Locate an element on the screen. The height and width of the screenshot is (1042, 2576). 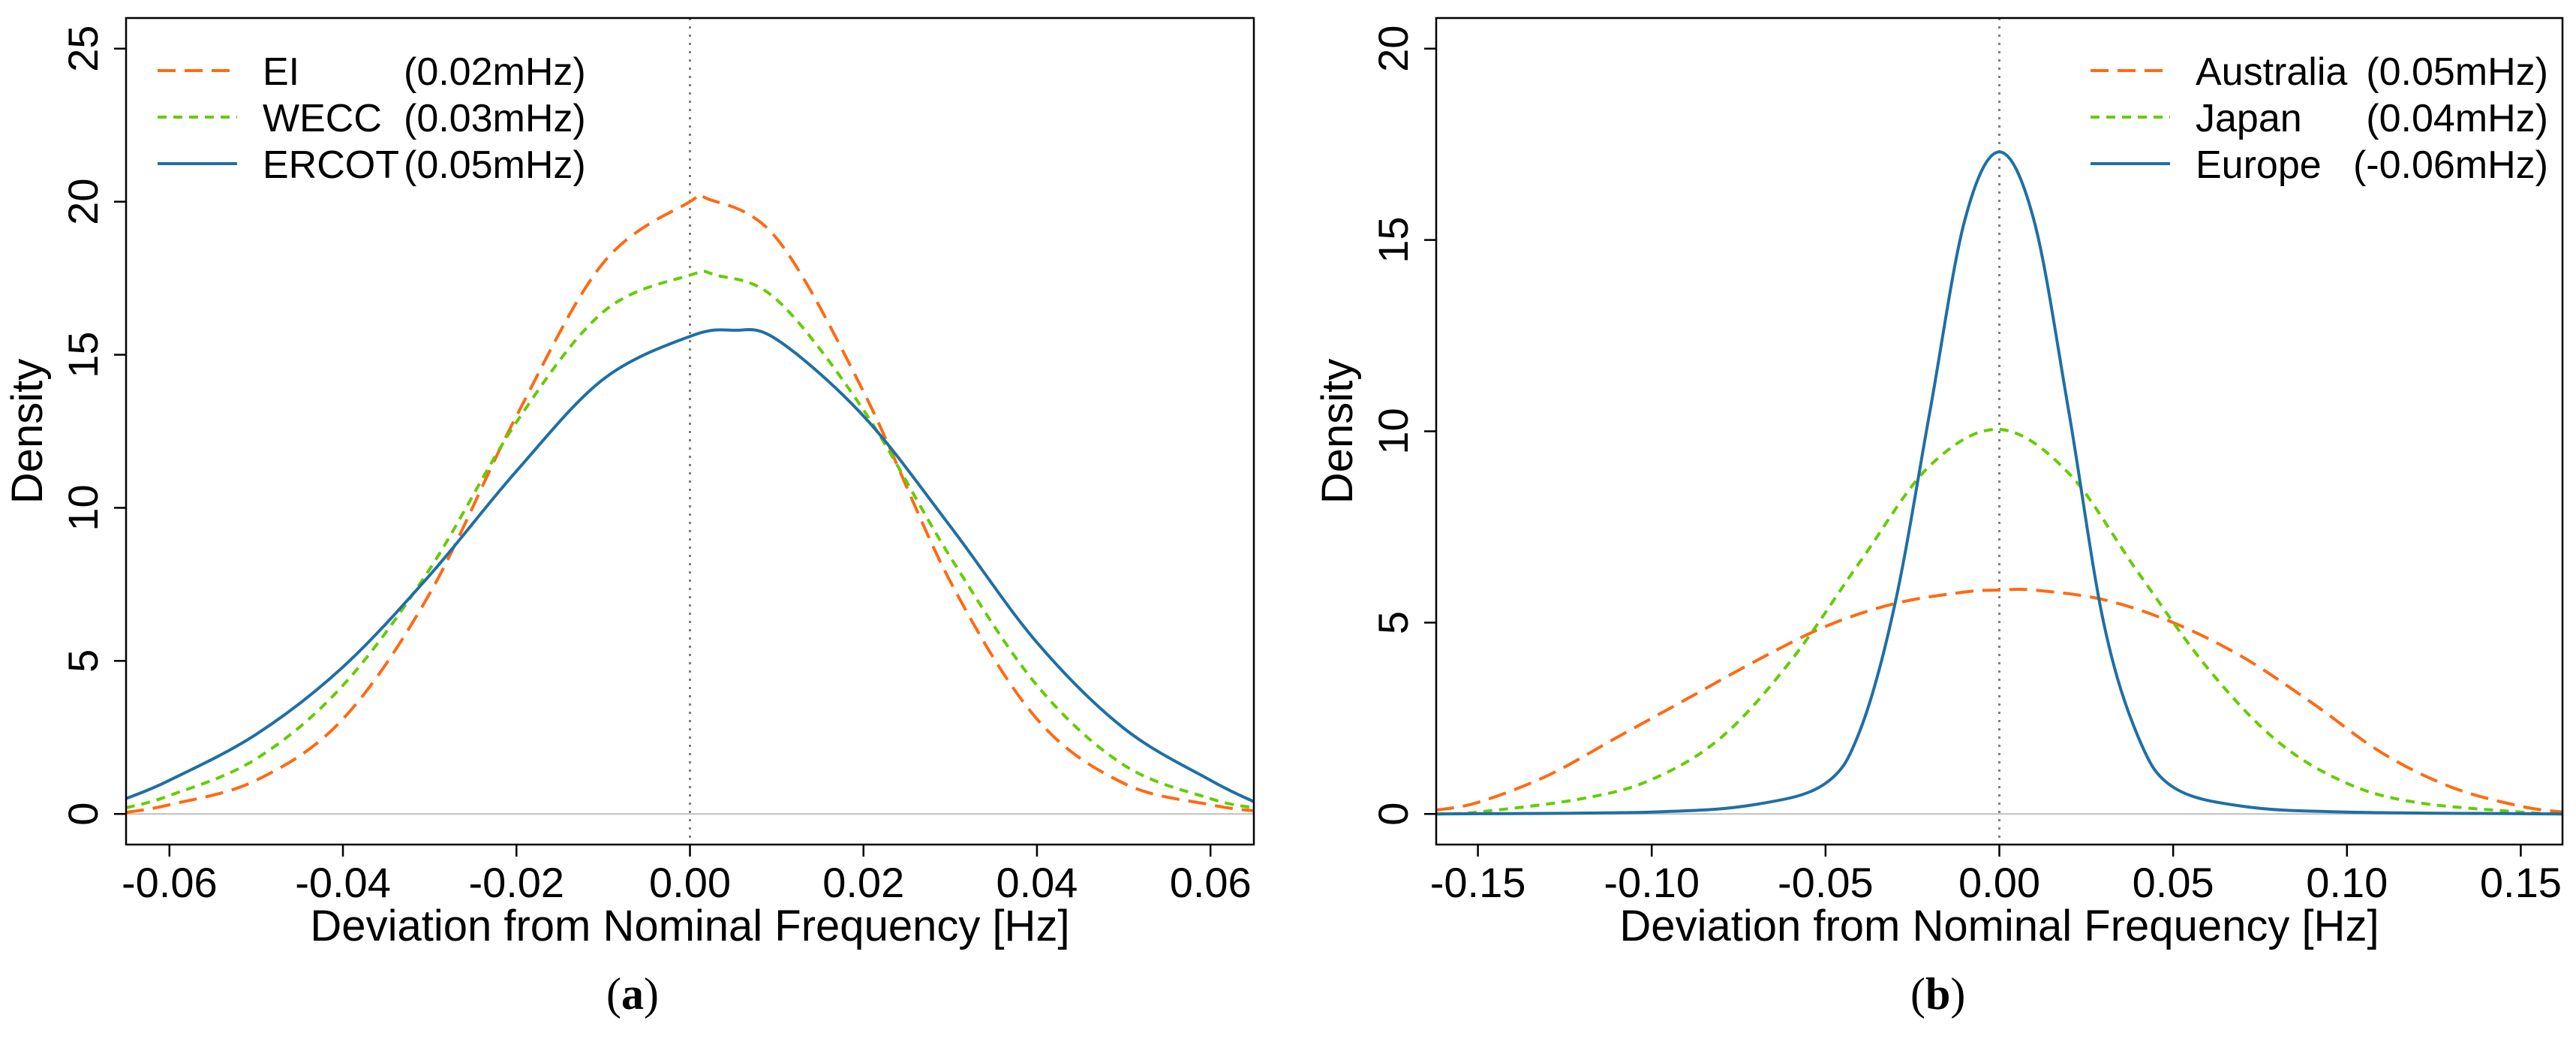
y-tick-label-b: 0 is located at coordinates (1393, 814).